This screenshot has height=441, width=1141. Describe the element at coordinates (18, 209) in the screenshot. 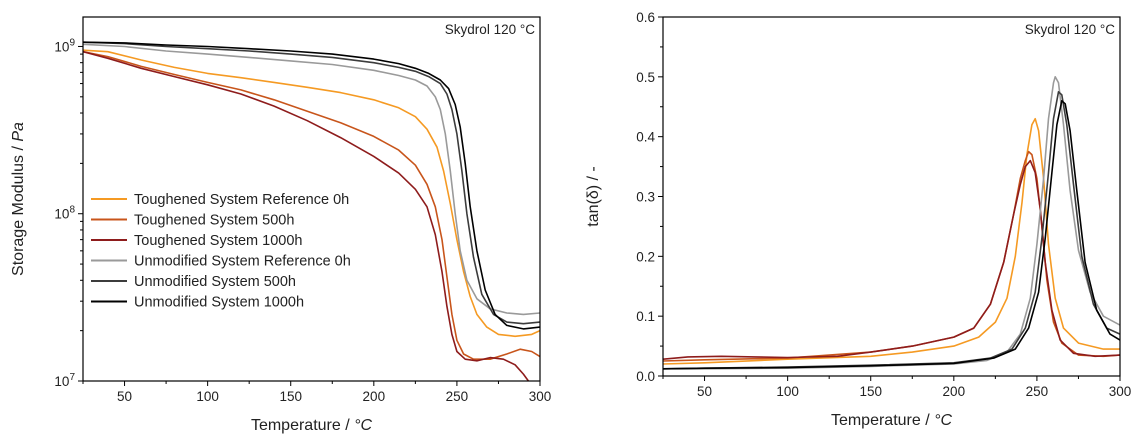

I see `y-axis-title-text: Storage Modulus /` at that location.